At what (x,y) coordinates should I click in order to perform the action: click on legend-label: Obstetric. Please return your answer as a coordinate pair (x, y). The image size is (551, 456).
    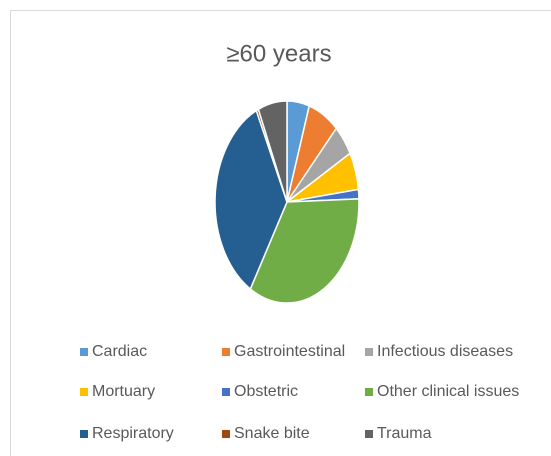
    Looking at the image, I should click on (266, 391).